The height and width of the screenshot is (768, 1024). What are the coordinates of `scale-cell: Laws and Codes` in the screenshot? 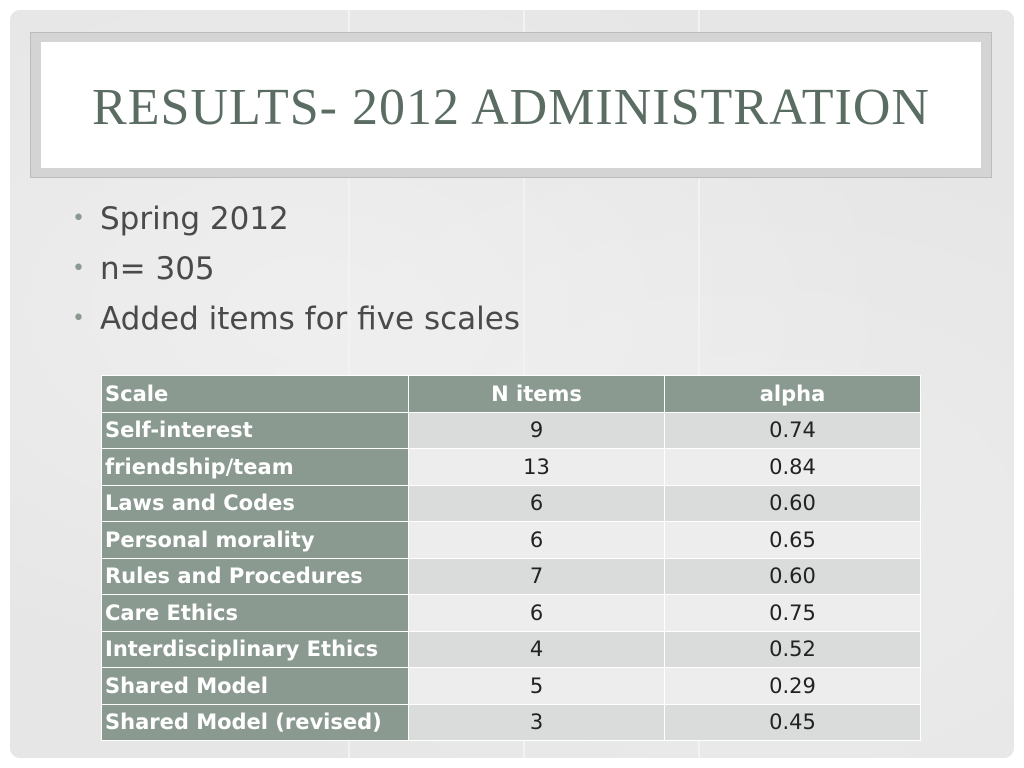 It's located at (255, 503).